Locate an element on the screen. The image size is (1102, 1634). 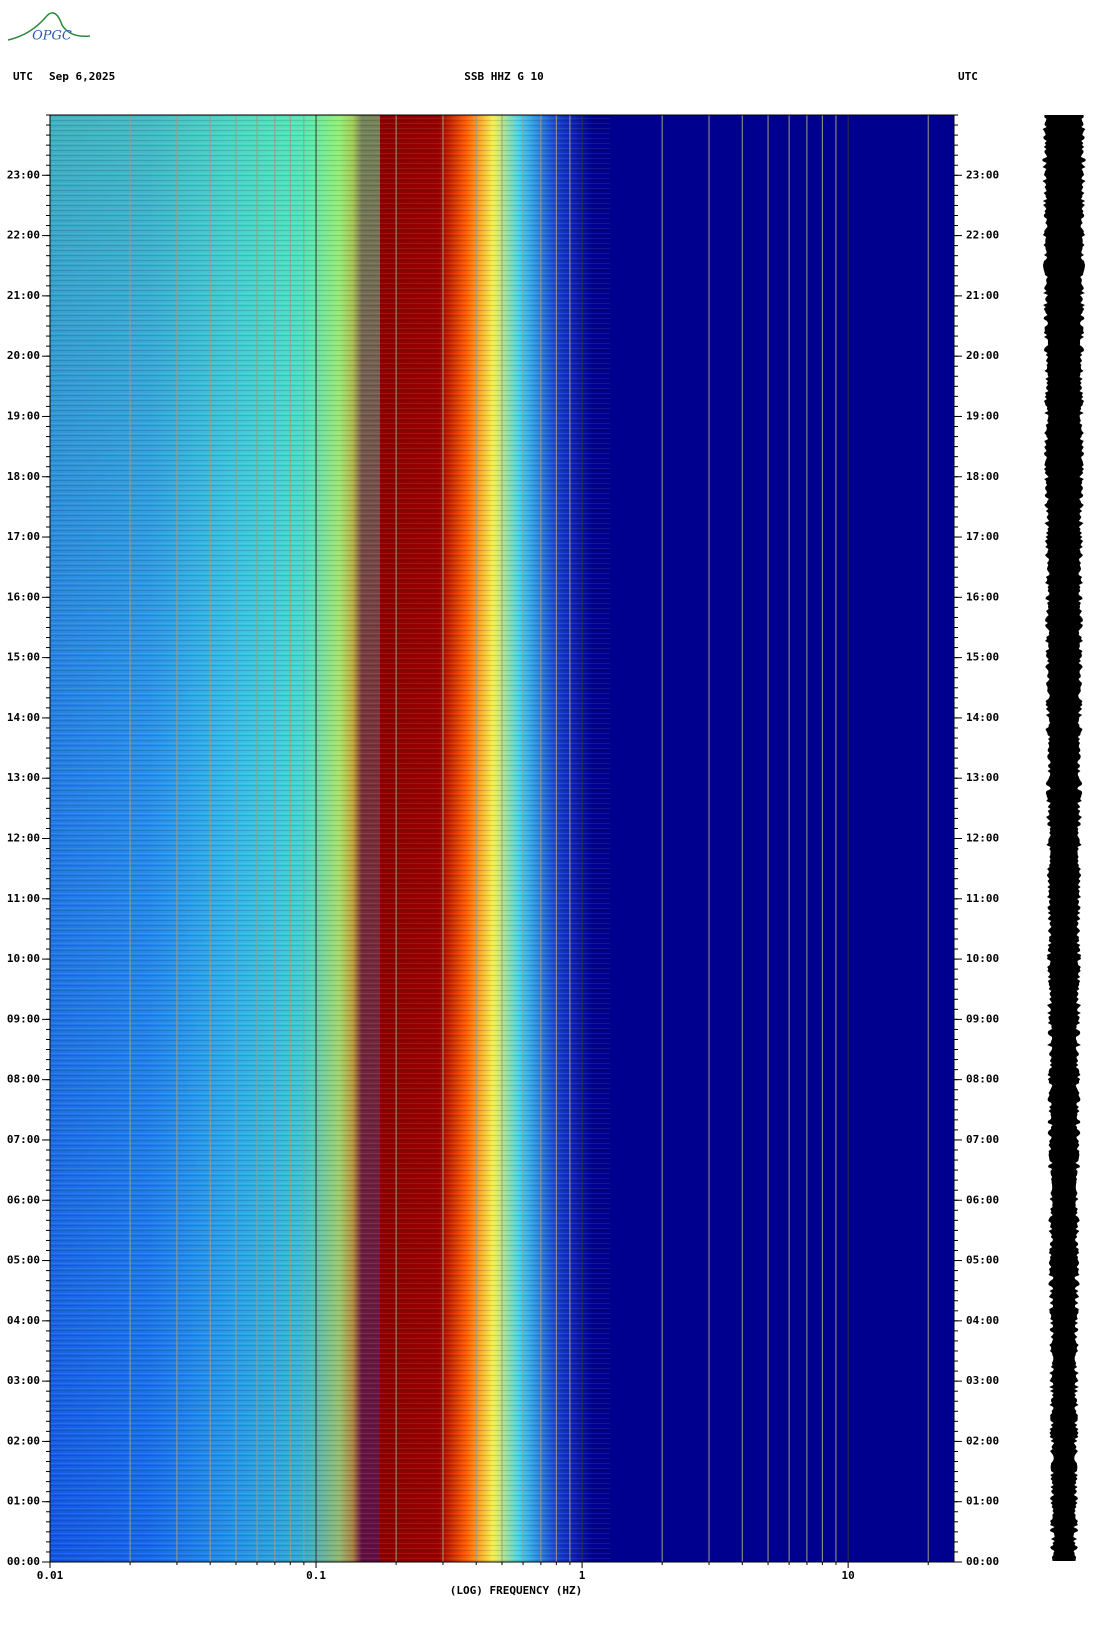
x-tick-label: 0.1 is located at coordinates (316, 1575).